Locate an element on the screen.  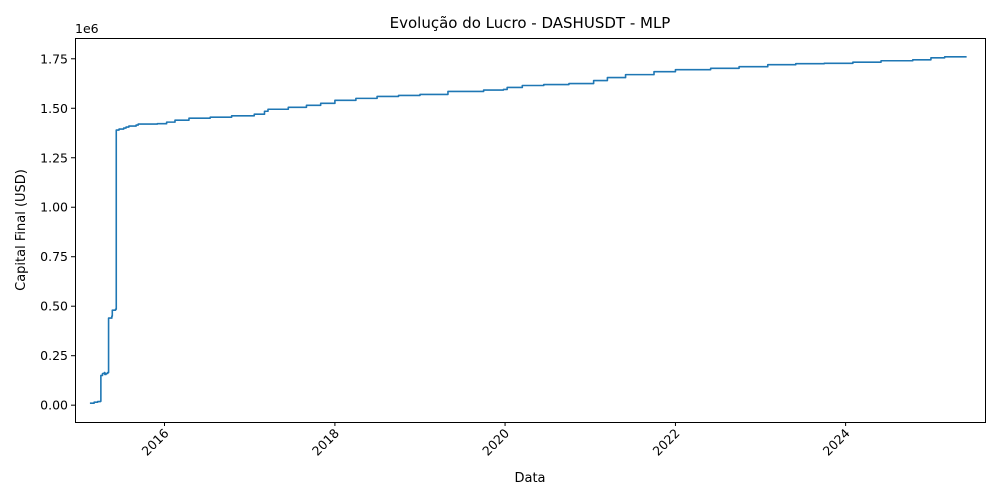
y-axis-title: Capital Final (USD) is located at coordinates (21, 230).